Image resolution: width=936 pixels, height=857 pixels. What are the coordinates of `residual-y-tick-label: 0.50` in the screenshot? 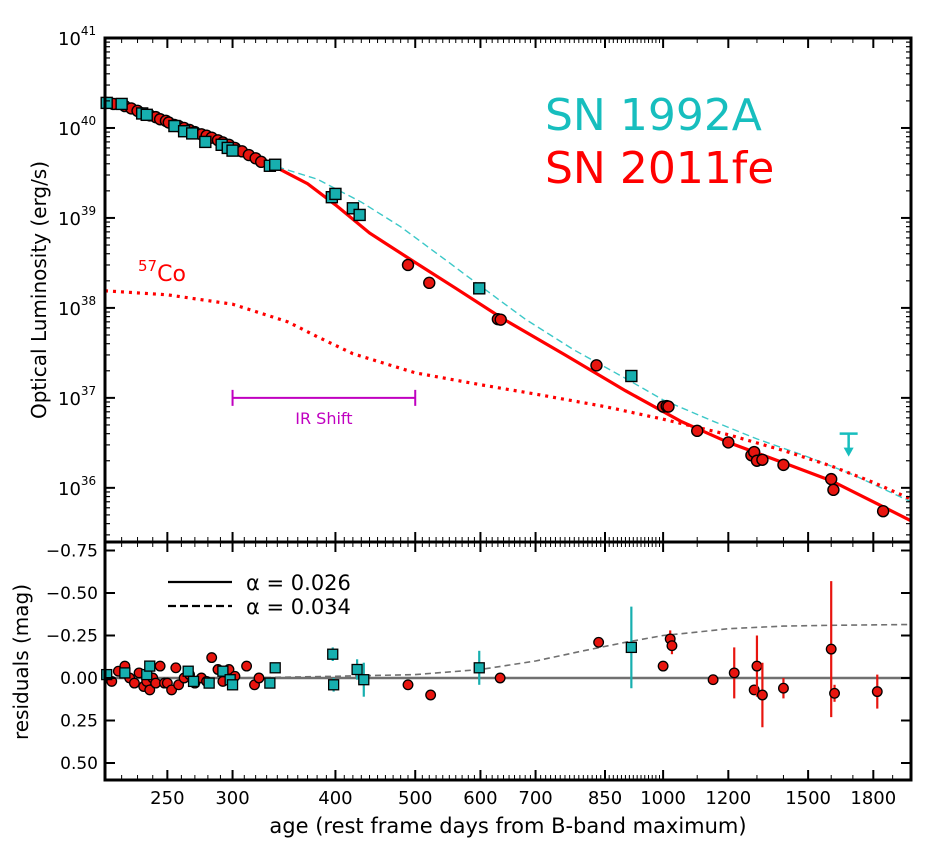 It's located at (79, 764).